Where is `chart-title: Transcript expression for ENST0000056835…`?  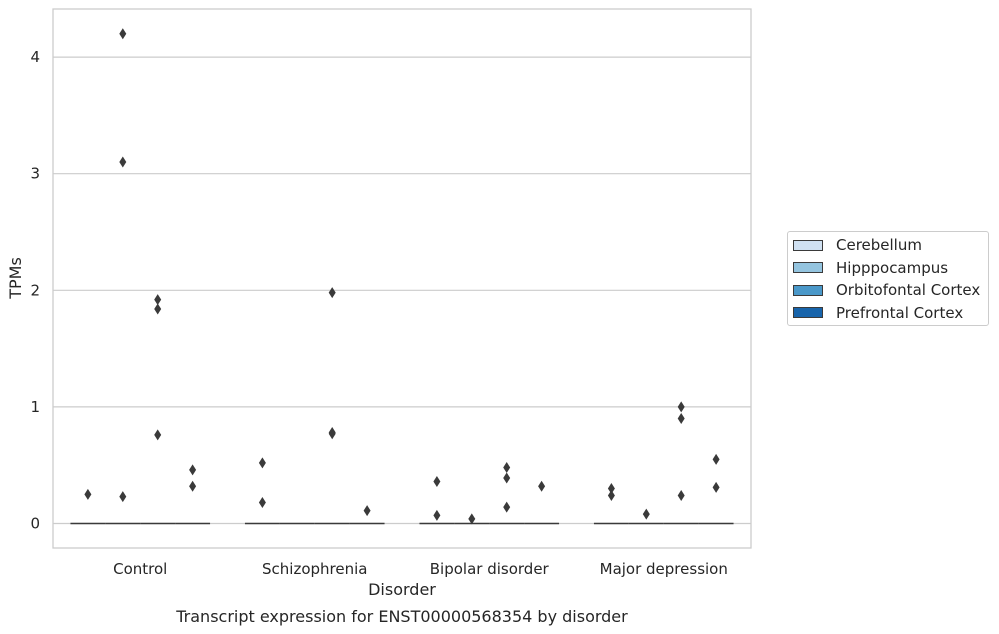 chart-title: Transcript expression for ENST0000056835… is located at coordinates (401, 616).